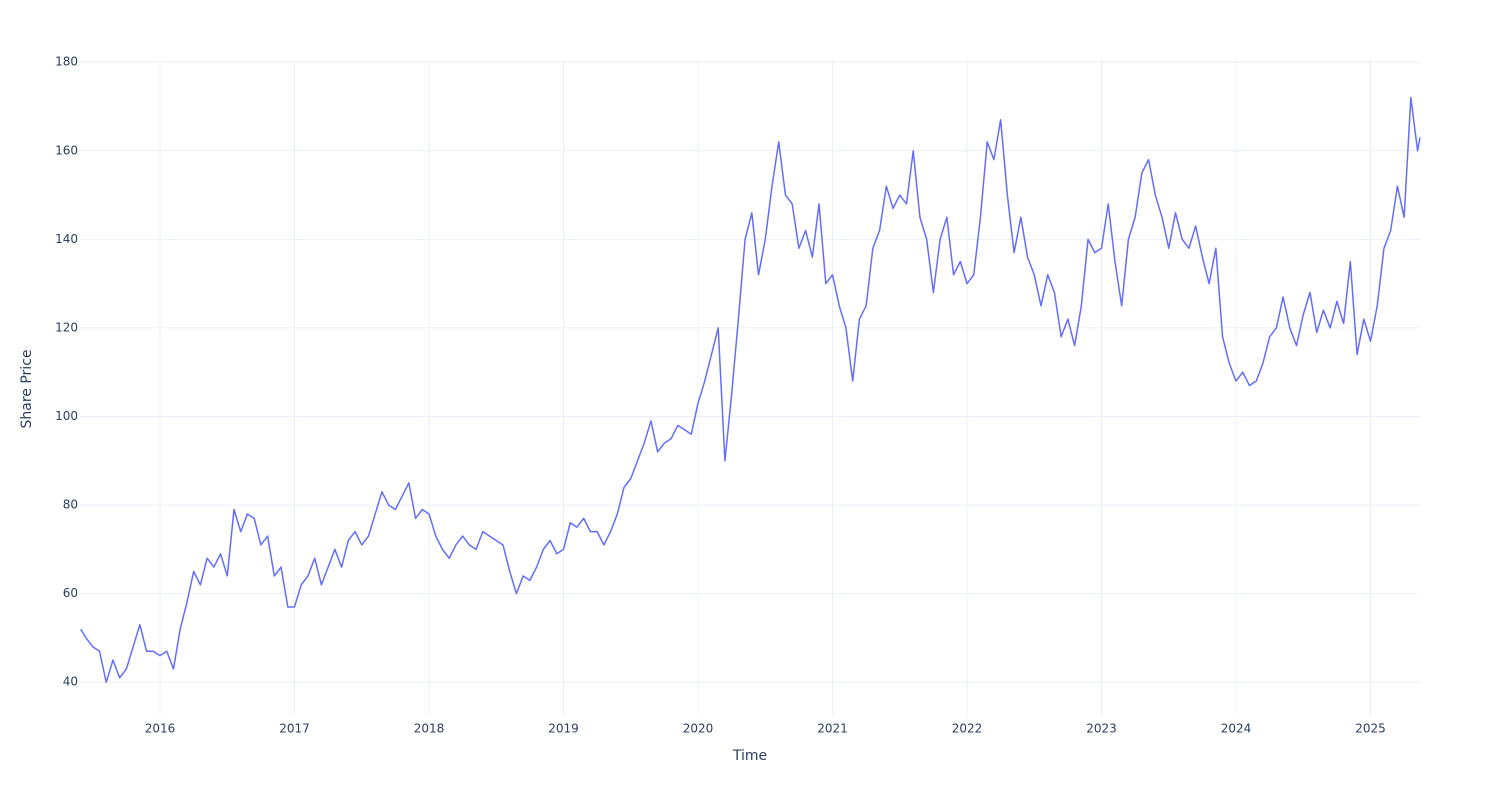 The image size is (1500, 800). What do you see at coordinates (66, 150) in the screenshot?
I see `y-tick-label: 160` at bounding box center [66, 150].